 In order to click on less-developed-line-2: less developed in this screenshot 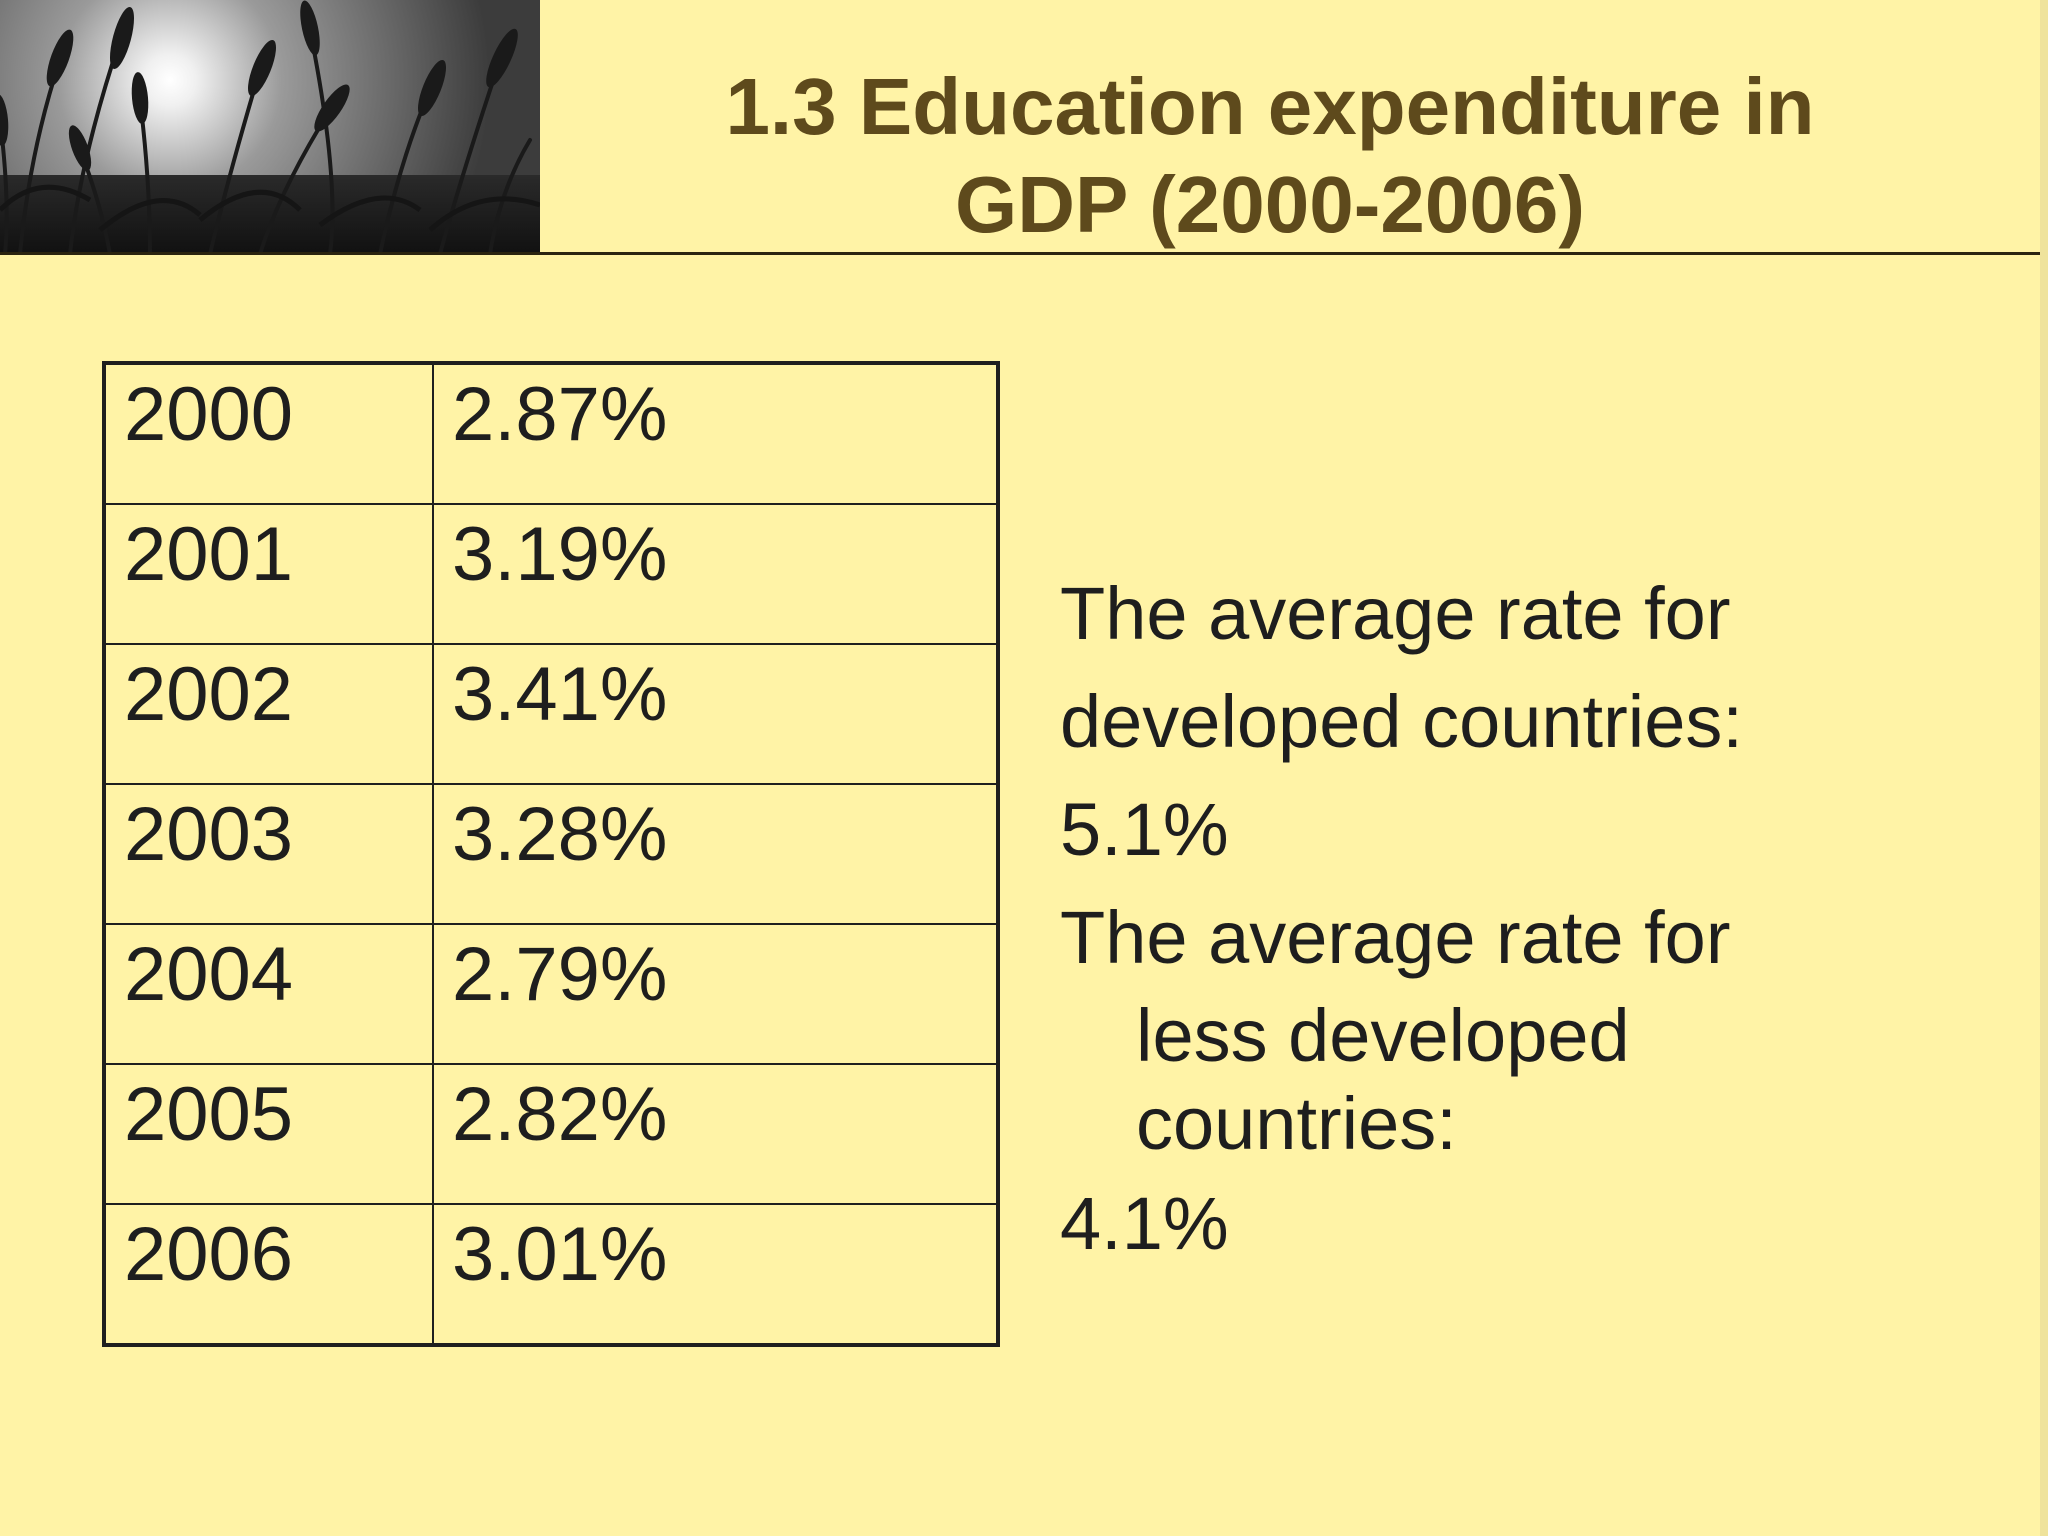, I will do `click(1383, 1035)`.